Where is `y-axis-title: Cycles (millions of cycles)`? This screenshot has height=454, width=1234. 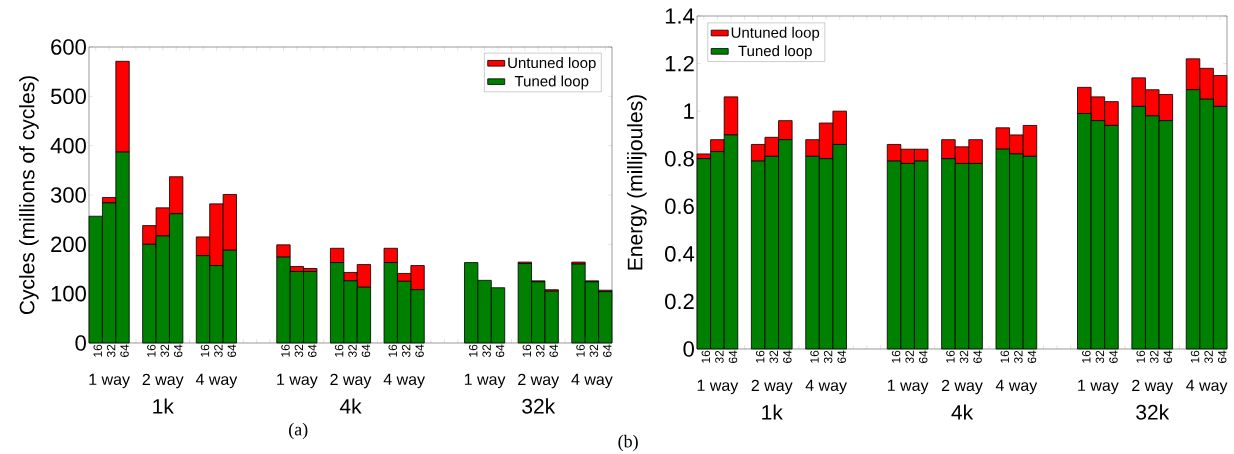
y-axis-title: Cycles (millions of cycles) is located at coordinates (29, 194).